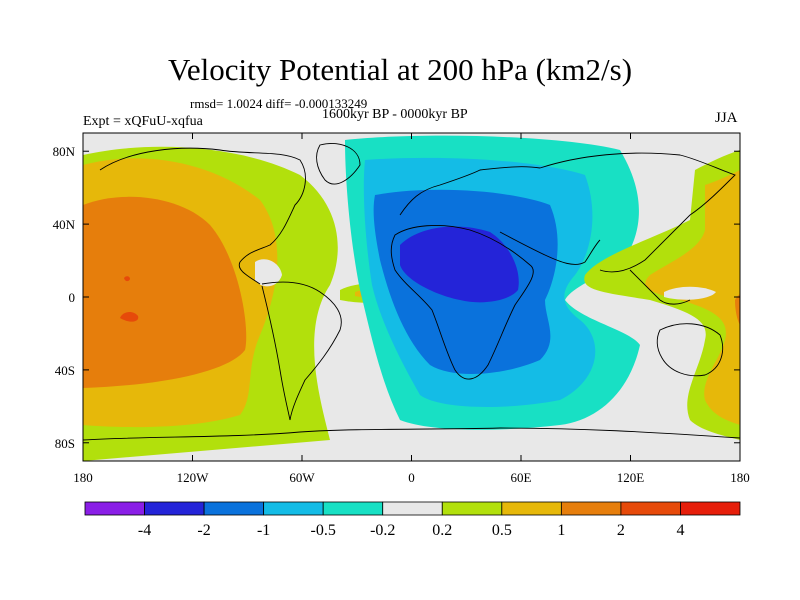 This screenshot has width=800, height=600. What do you see at coordinates (550, 248) in the screenshot?
I see `coast-arabia-india` at bounding box center [550, 248].